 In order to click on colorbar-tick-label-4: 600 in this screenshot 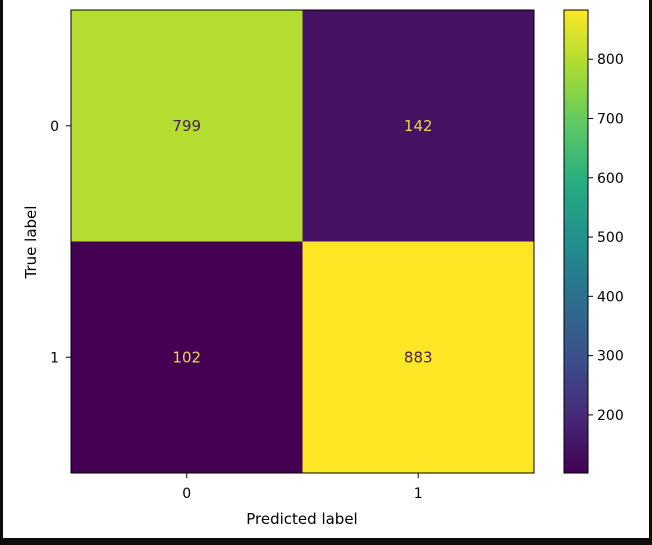, I will do `click(610, 179)`.